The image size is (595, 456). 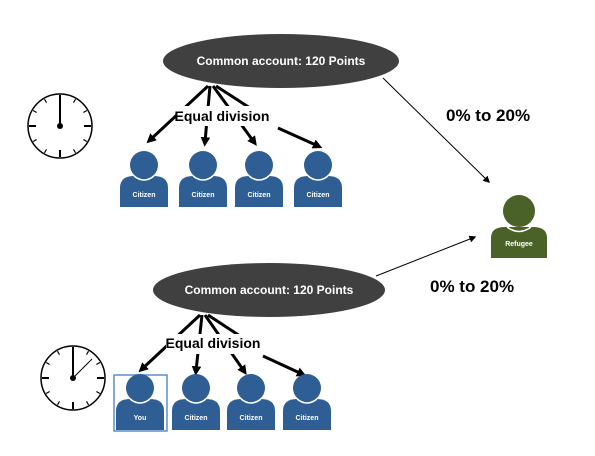 I want to click on person-you: You, so click(x=140, y=402).